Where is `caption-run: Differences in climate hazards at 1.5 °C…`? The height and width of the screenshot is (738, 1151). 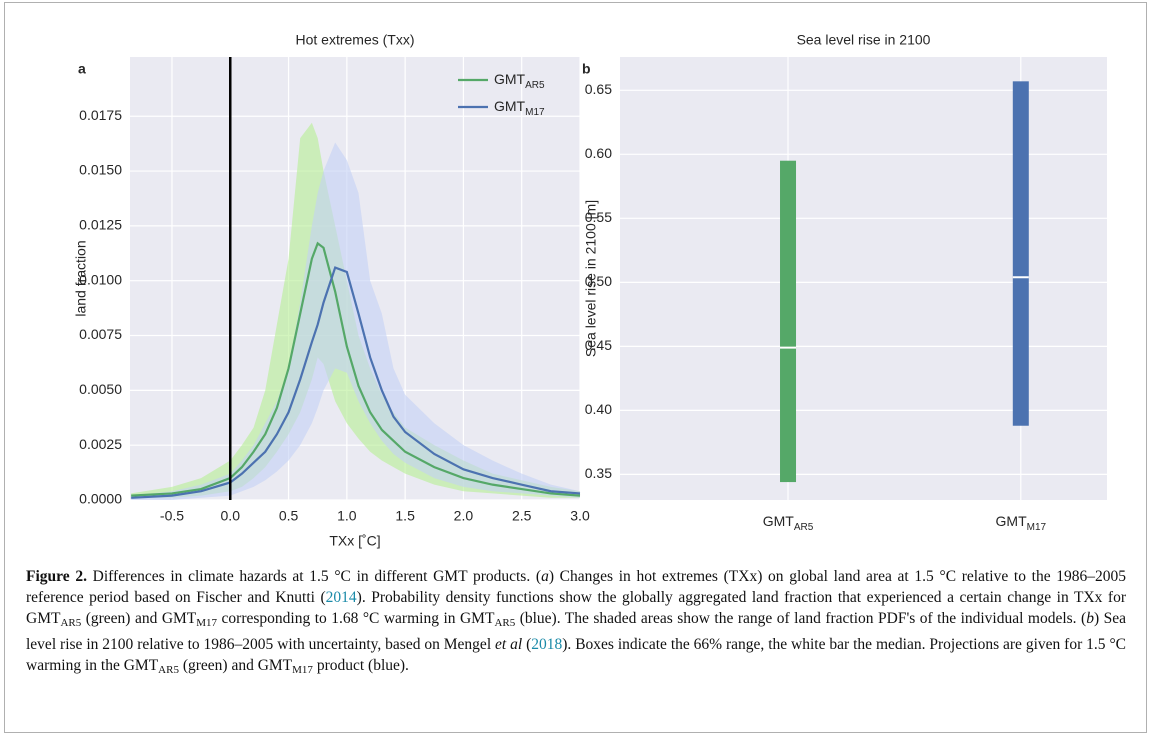 caption-run: Differences in climate hazards at 1.5 °C… is located at coordinates (314, 576).